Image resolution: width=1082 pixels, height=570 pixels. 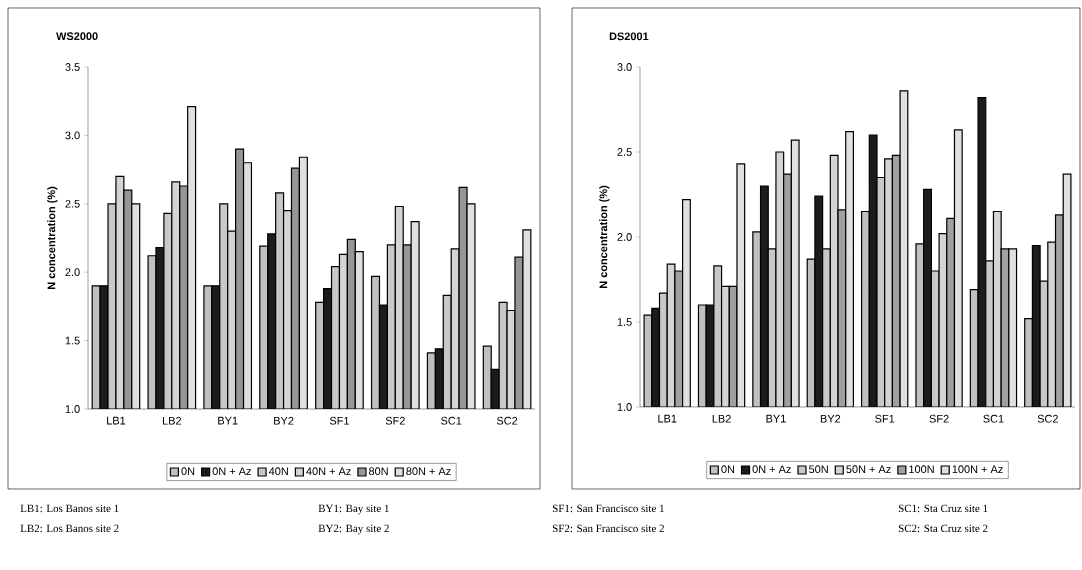 I want to click on text: SF1: San Francisco site 1, so click(x=608, y=508).